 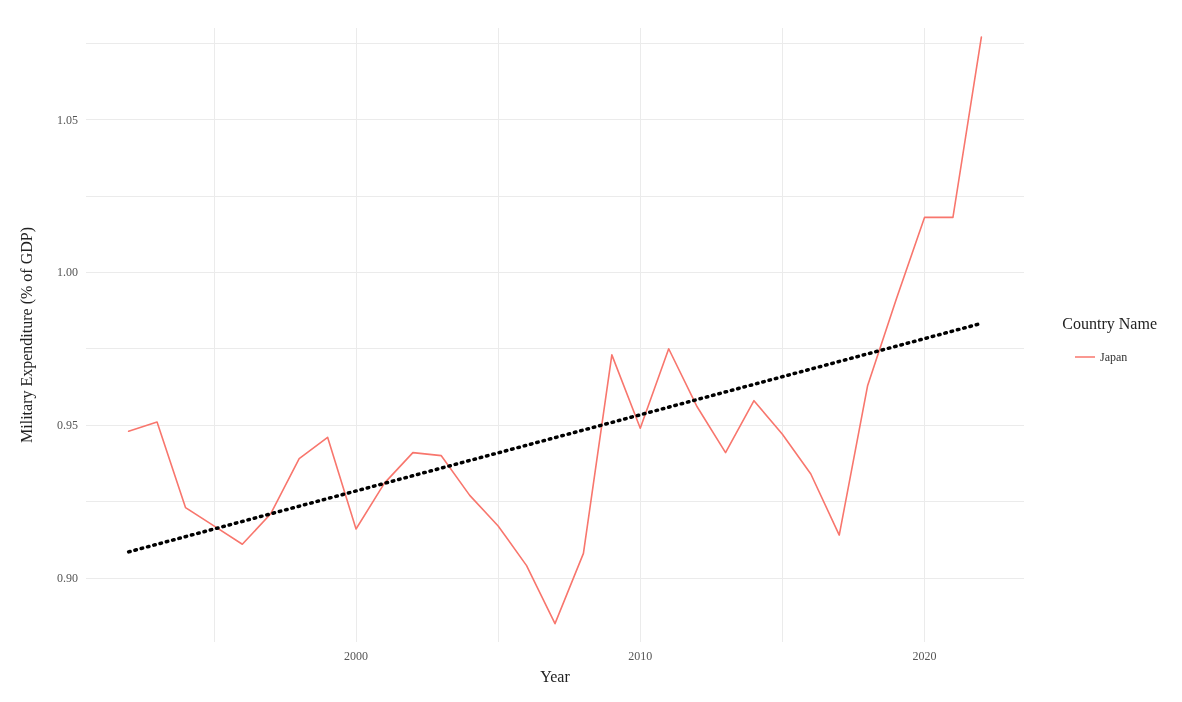 What do you see at coordinates (67, 425) in the screenshot?
I see `y-tick-label: 0.95` at bounding box center [67, 425].